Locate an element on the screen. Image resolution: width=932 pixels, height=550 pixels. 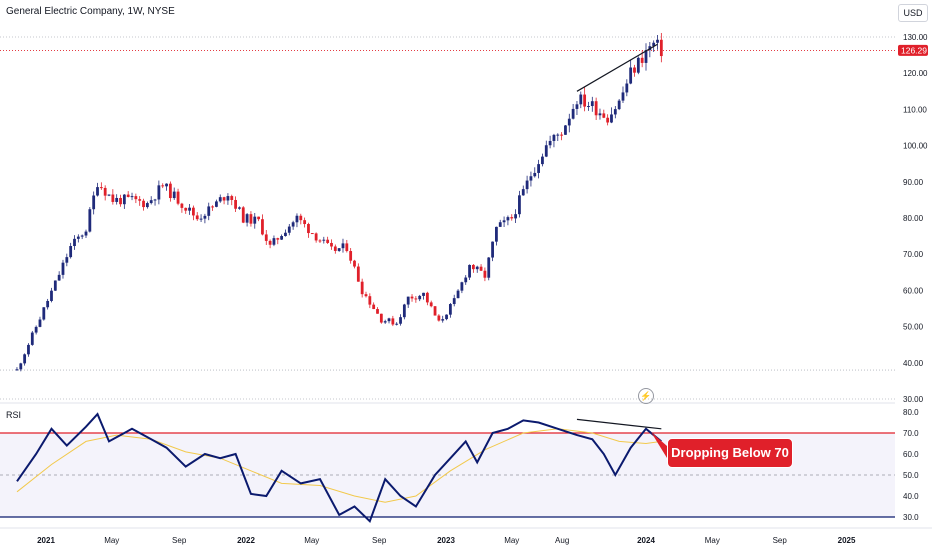
price-tick-label: 120.00 is located at coordinates (915, 73).